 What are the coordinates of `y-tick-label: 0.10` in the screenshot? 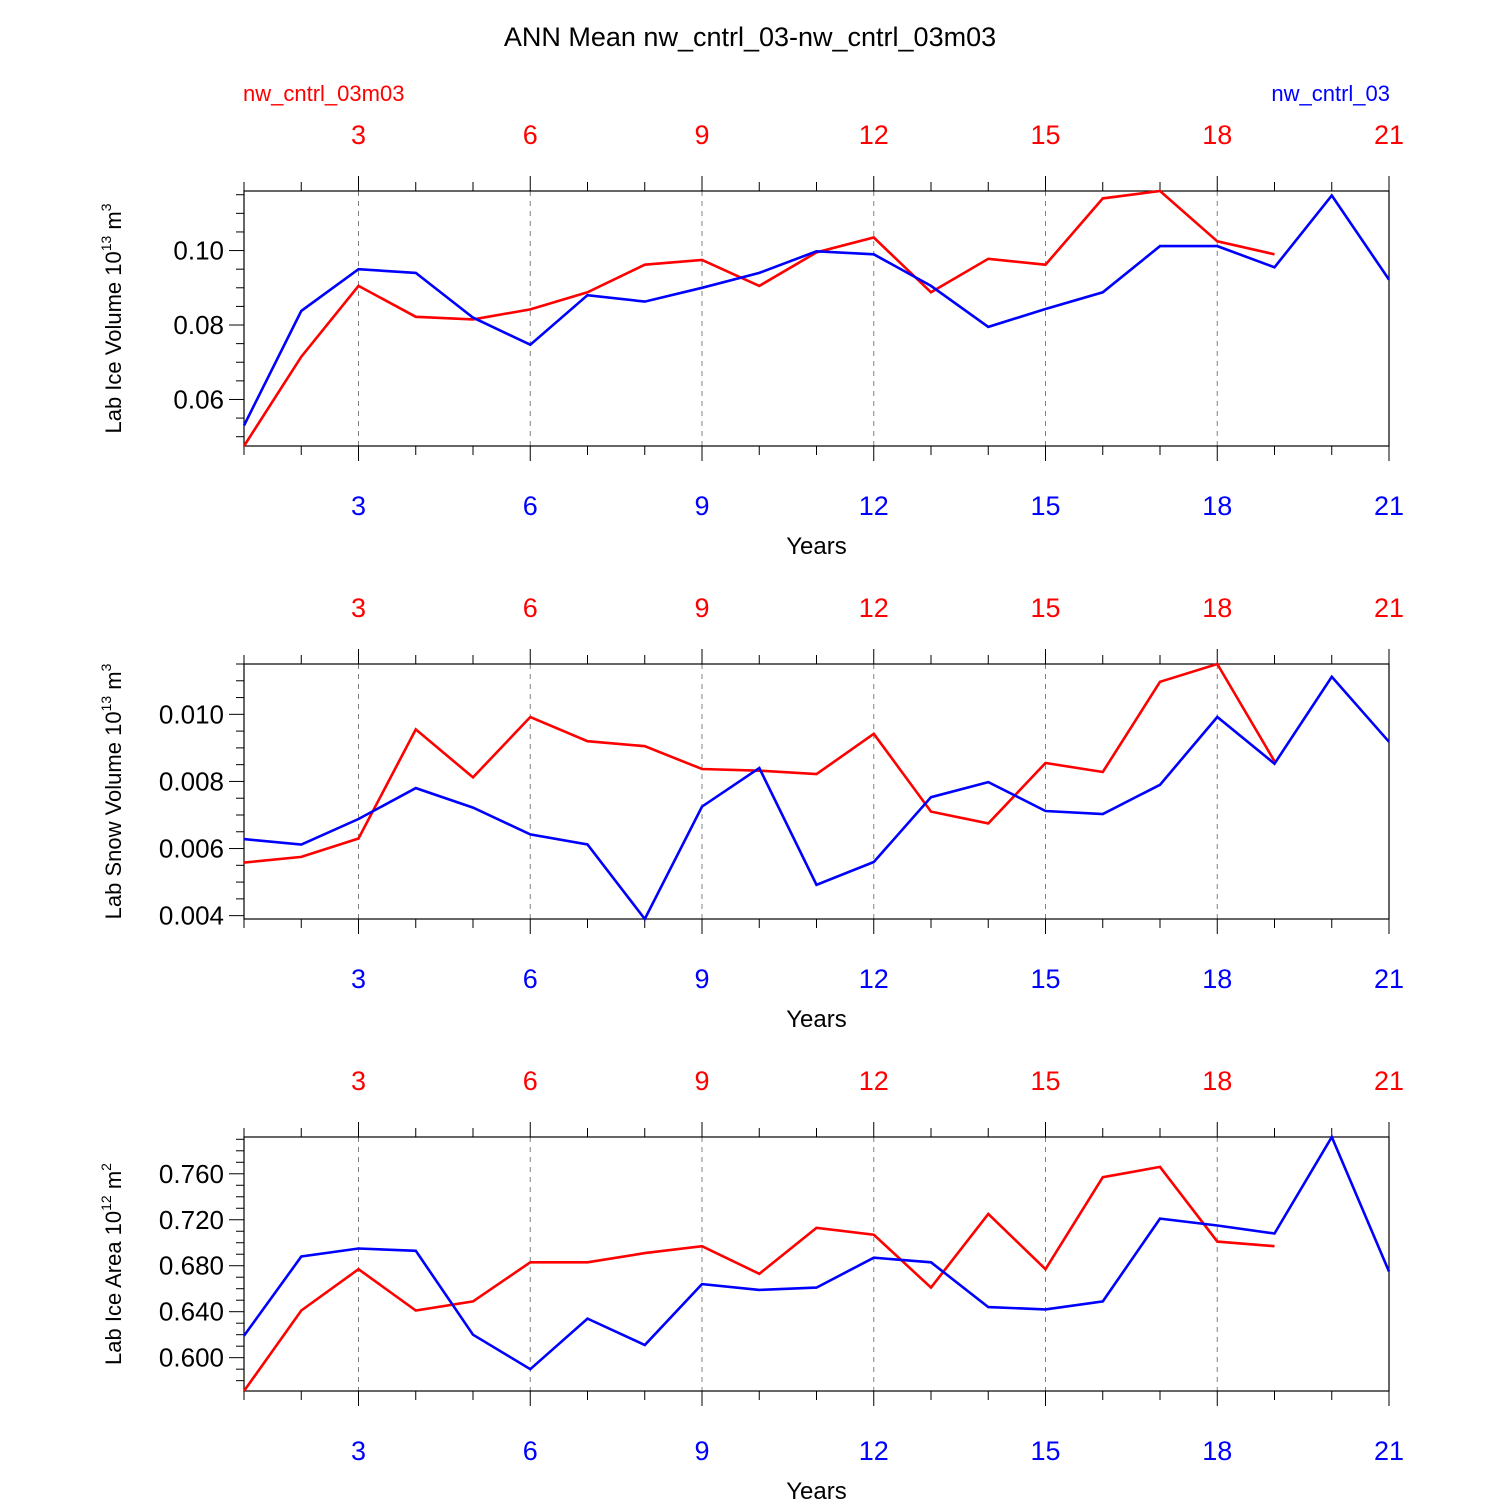 It's located at (198, 251).